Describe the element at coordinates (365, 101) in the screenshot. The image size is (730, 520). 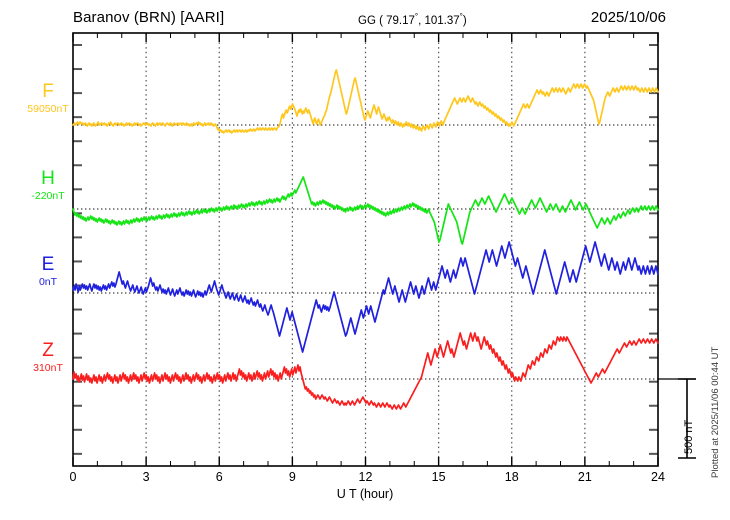
I see `trace-F` at that location.